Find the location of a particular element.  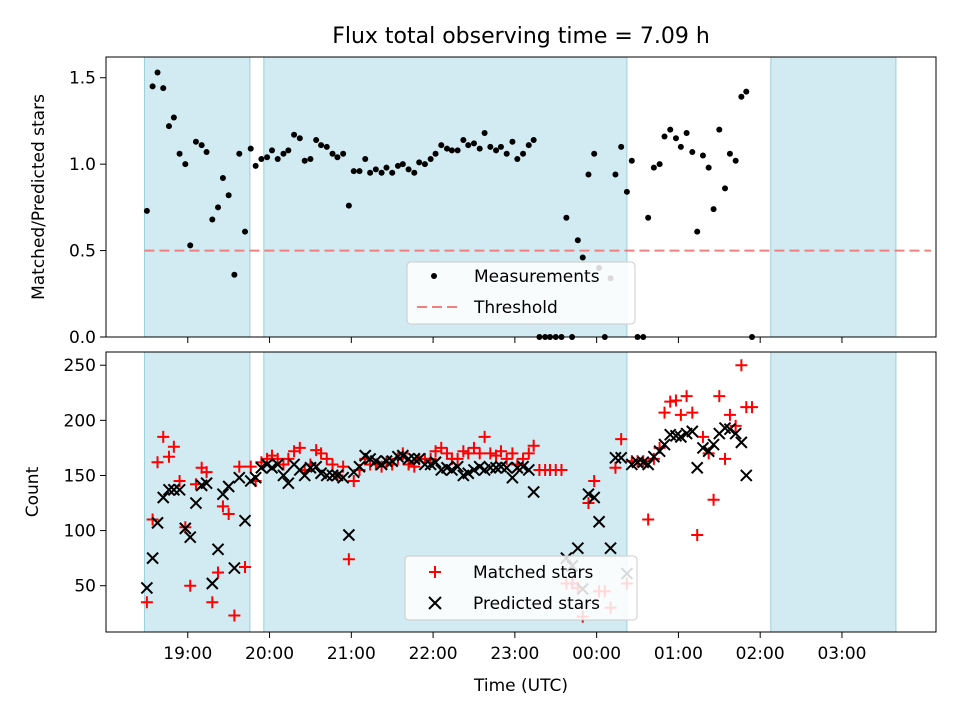

legend-measurements-label: Measurements is located at coordinates (537, 277).